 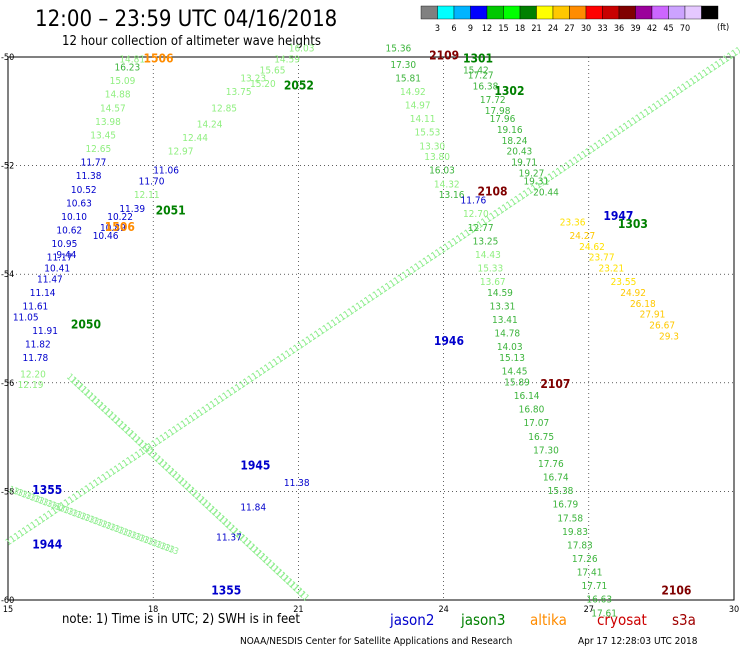 What do you see at coordinates (490, 268) in the screenshot?
I see `wave-height-value: 15.33` at bounding box center [490, 268].